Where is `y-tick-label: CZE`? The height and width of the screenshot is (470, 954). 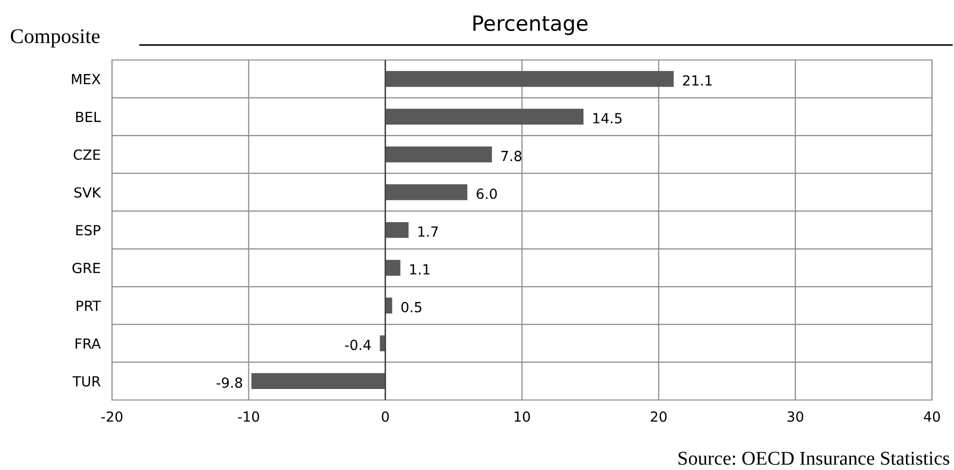
y-tick-label: CZE is located at coordinates (87, 154).